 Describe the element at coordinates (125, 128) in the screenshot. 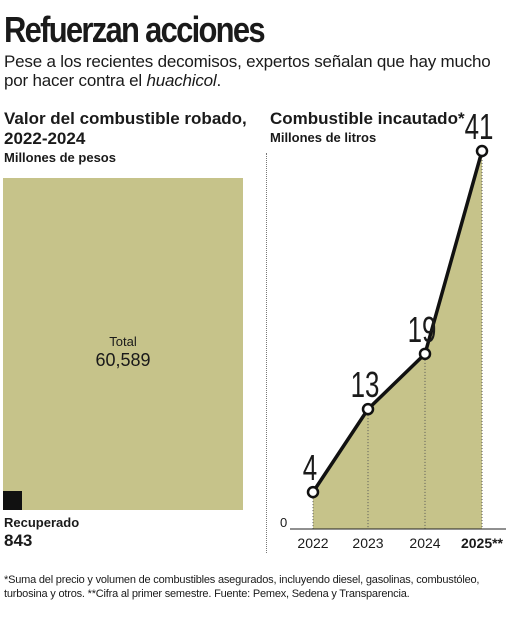

I see `left-chart-title: Valor del combustible robado, 2022-2024` at that location.